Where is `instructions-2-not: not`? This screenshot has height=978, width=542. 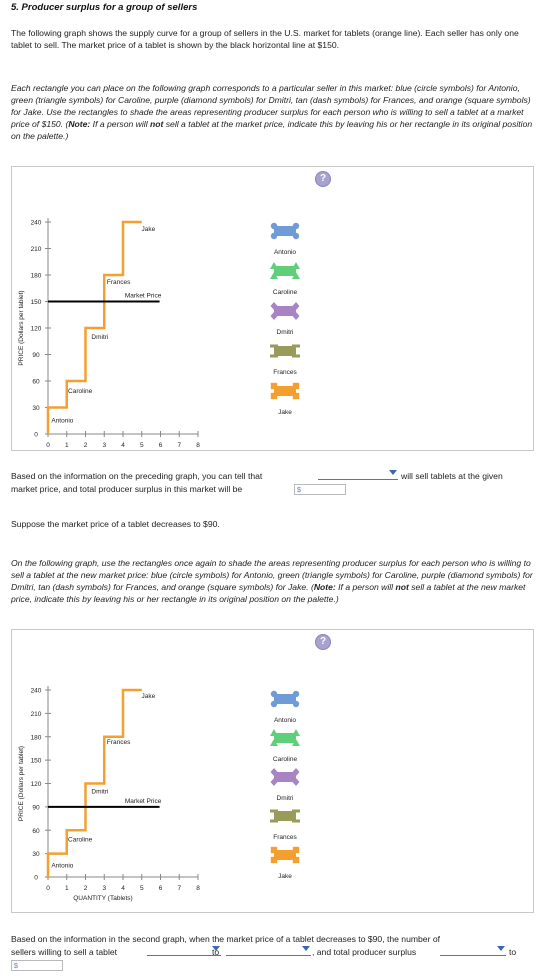 instructions-2-not: not is located at coordinates (402, 587).